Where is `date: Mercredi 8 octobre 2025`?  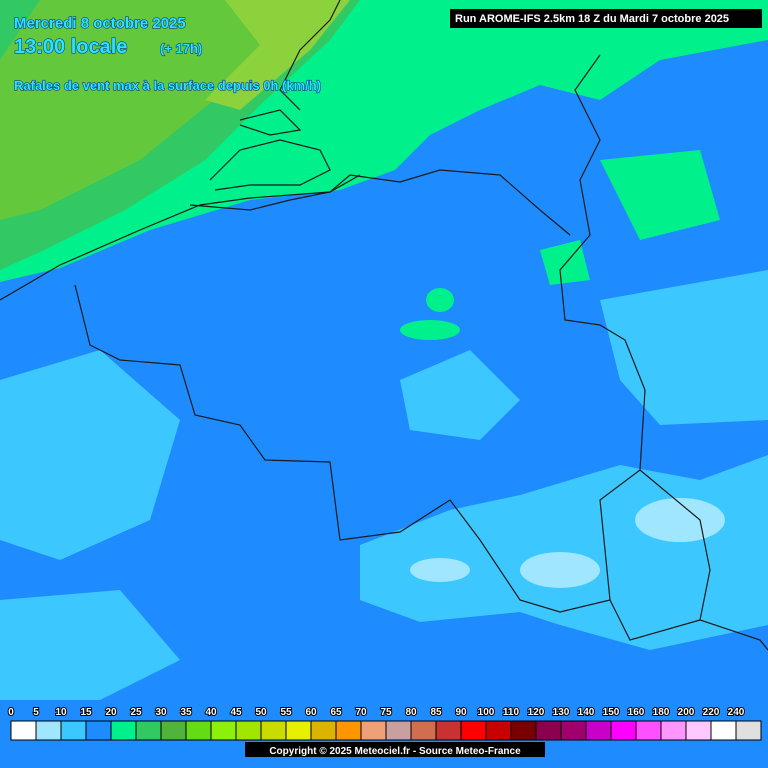 date: Mercredi 8 octobre 2025 is located at coordinates (100, 23).